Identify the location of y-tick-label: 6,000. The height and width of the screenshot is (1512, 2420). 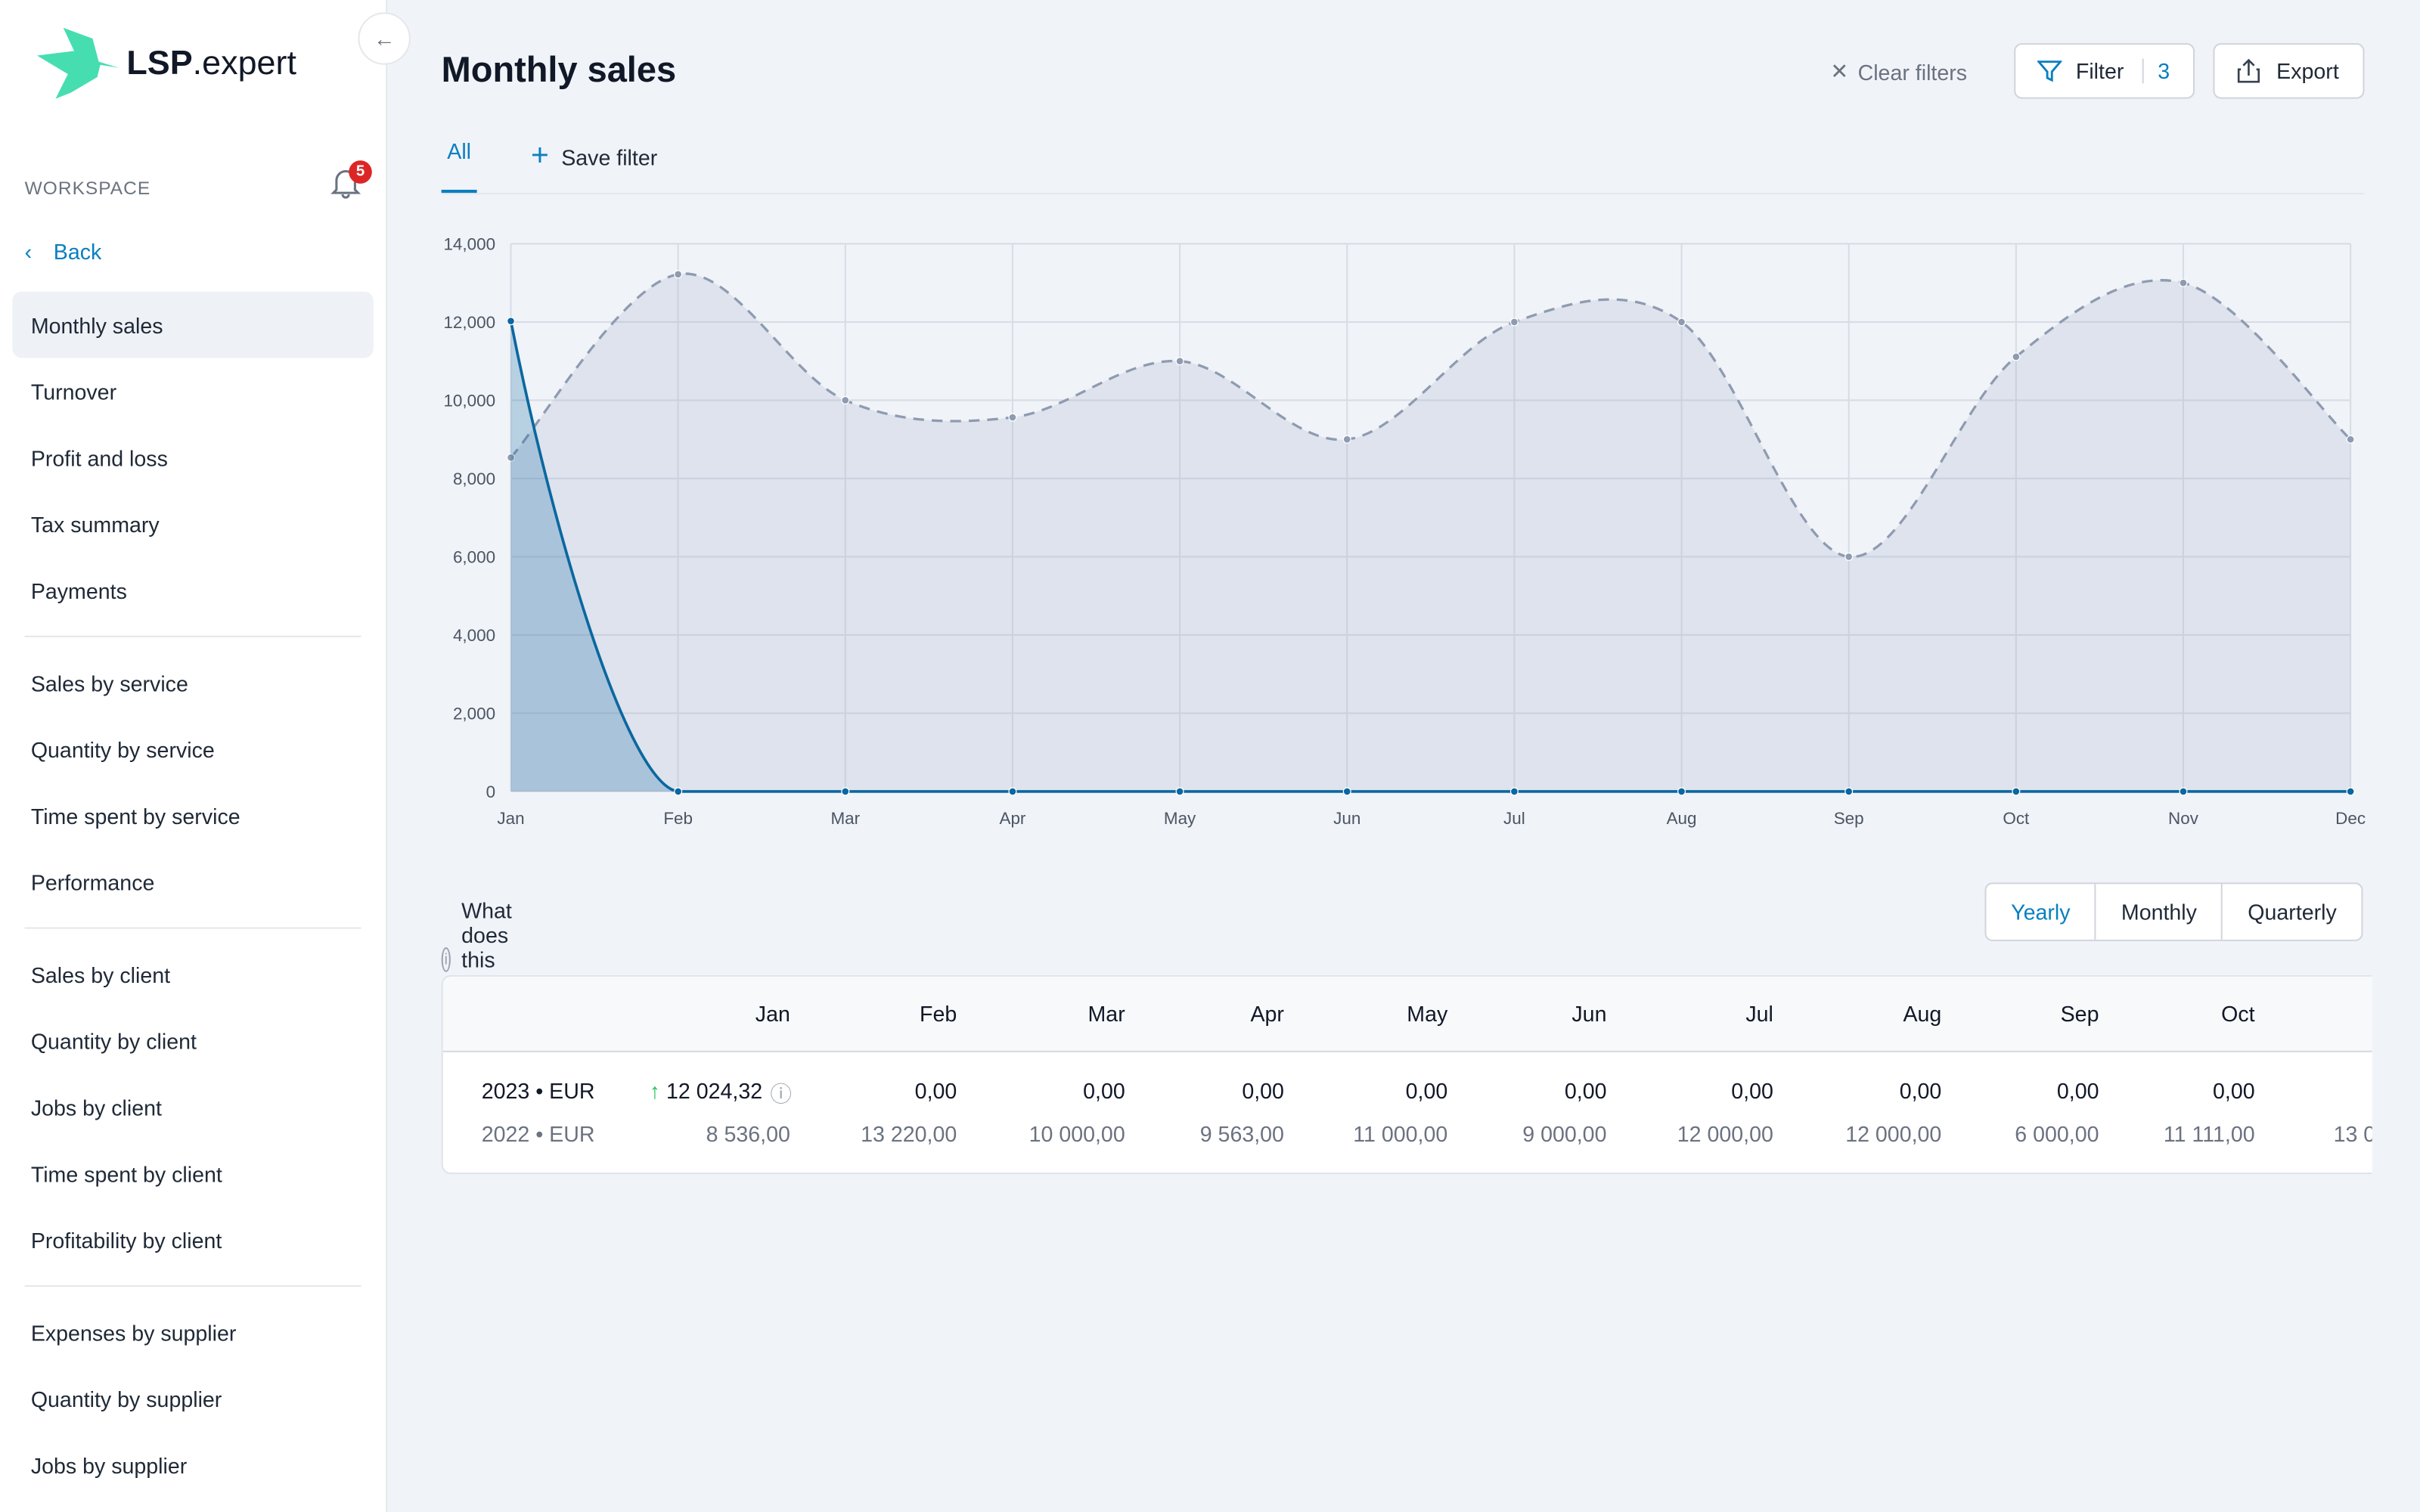
(474, 557).